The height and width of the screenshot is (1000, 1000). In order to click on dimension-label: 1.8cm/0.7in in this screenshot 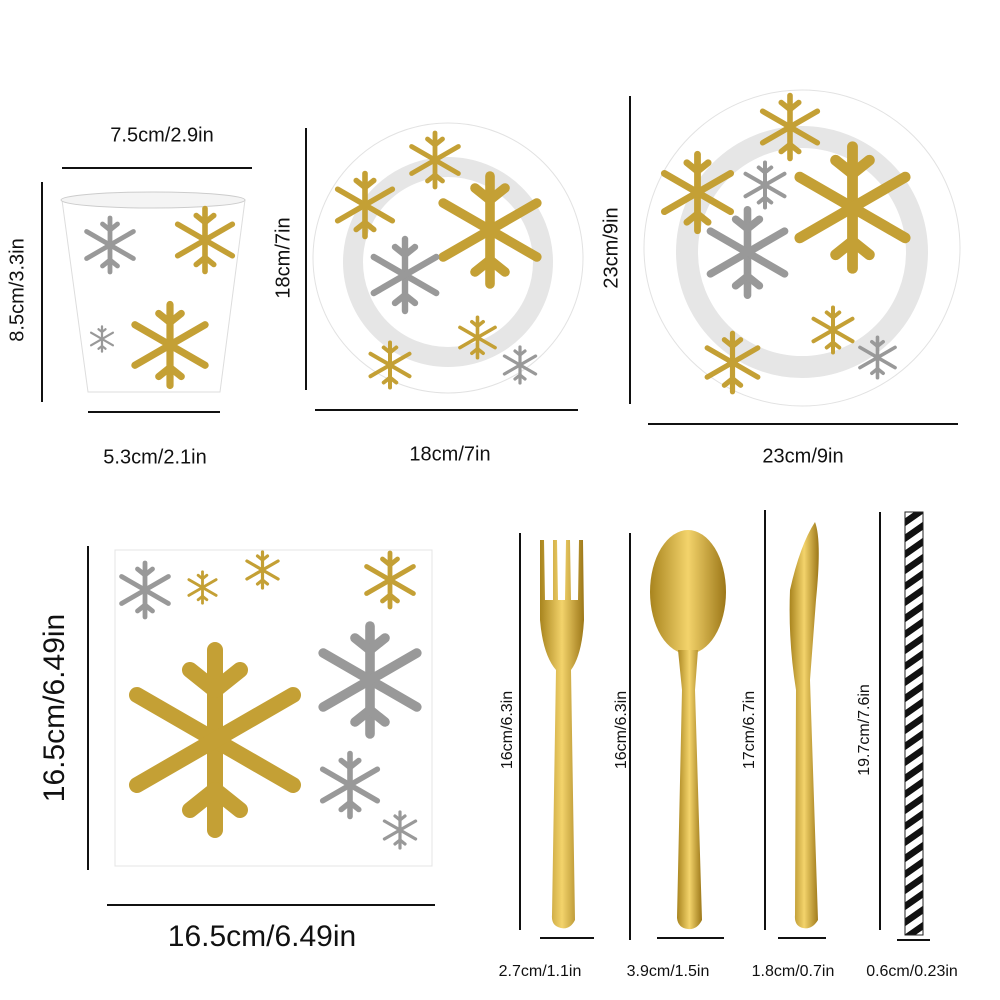, I will do `click(793, 971)`.